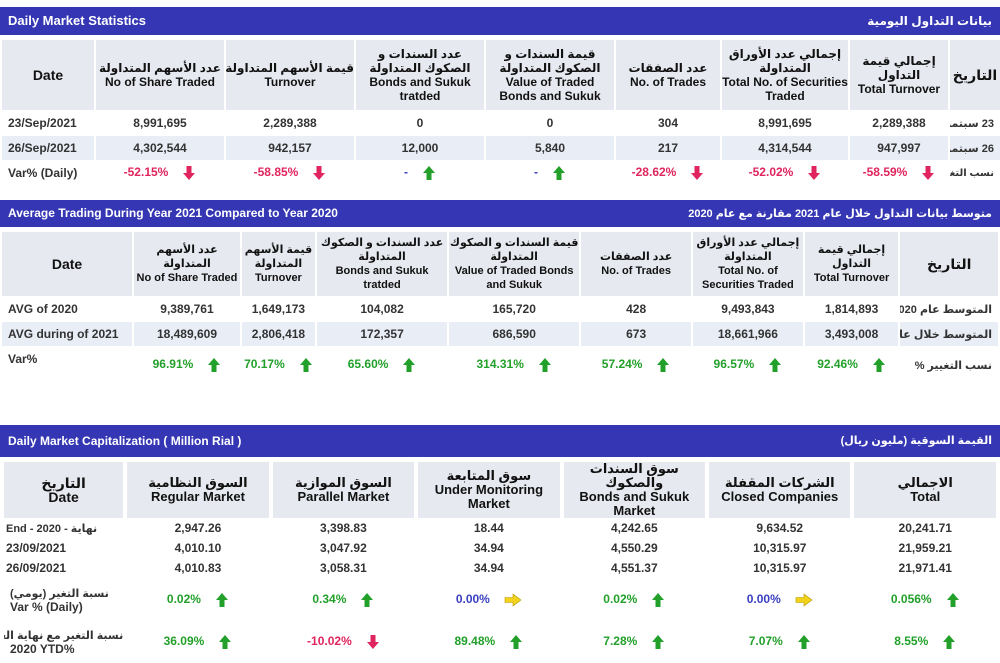 The image size is (1000, 663). Describe the element at coordinates (42, 123) in the screenshot. I see `row-date: 23/Sep/2021` at that location.